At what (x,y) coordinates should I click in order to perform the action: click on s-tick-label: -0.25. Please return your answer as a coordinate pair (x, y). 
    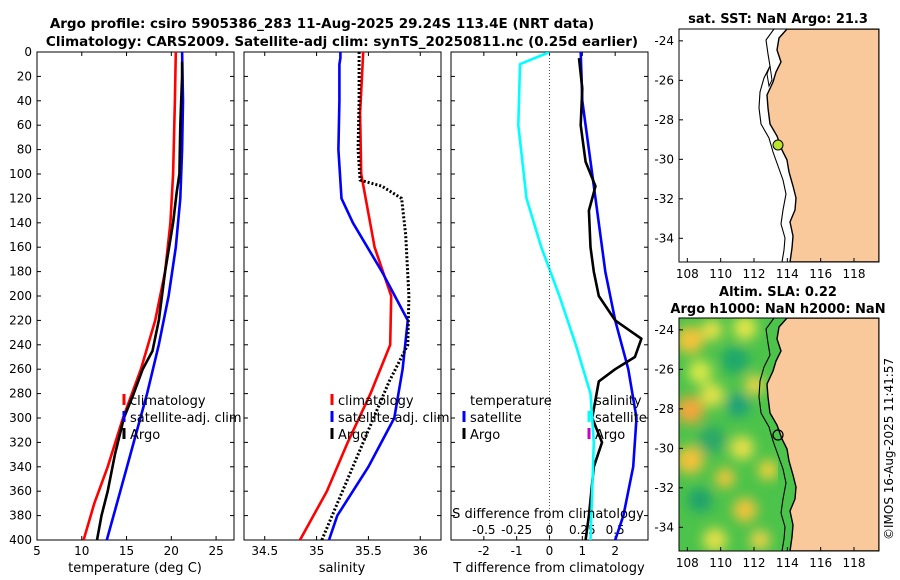
    Looking at the image, I should click on (516, 530).